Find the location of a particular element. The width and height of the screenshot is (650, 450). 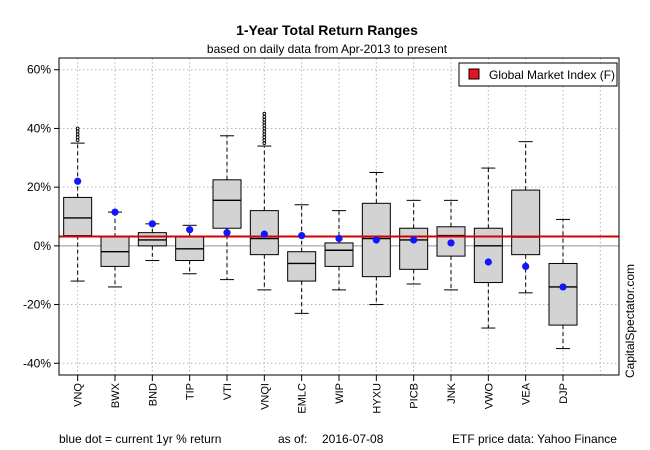

side-label: CapitalSpectator.com is located at coordinates (630, 321).